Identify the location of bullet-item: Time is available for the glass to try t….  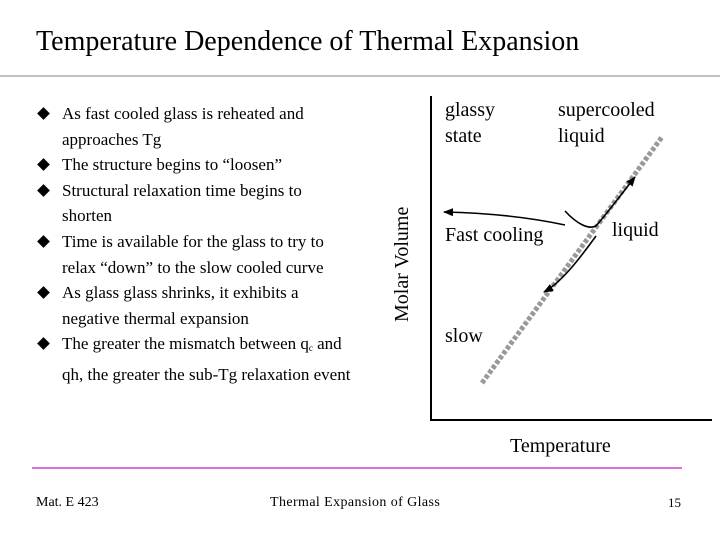
(196, 254).